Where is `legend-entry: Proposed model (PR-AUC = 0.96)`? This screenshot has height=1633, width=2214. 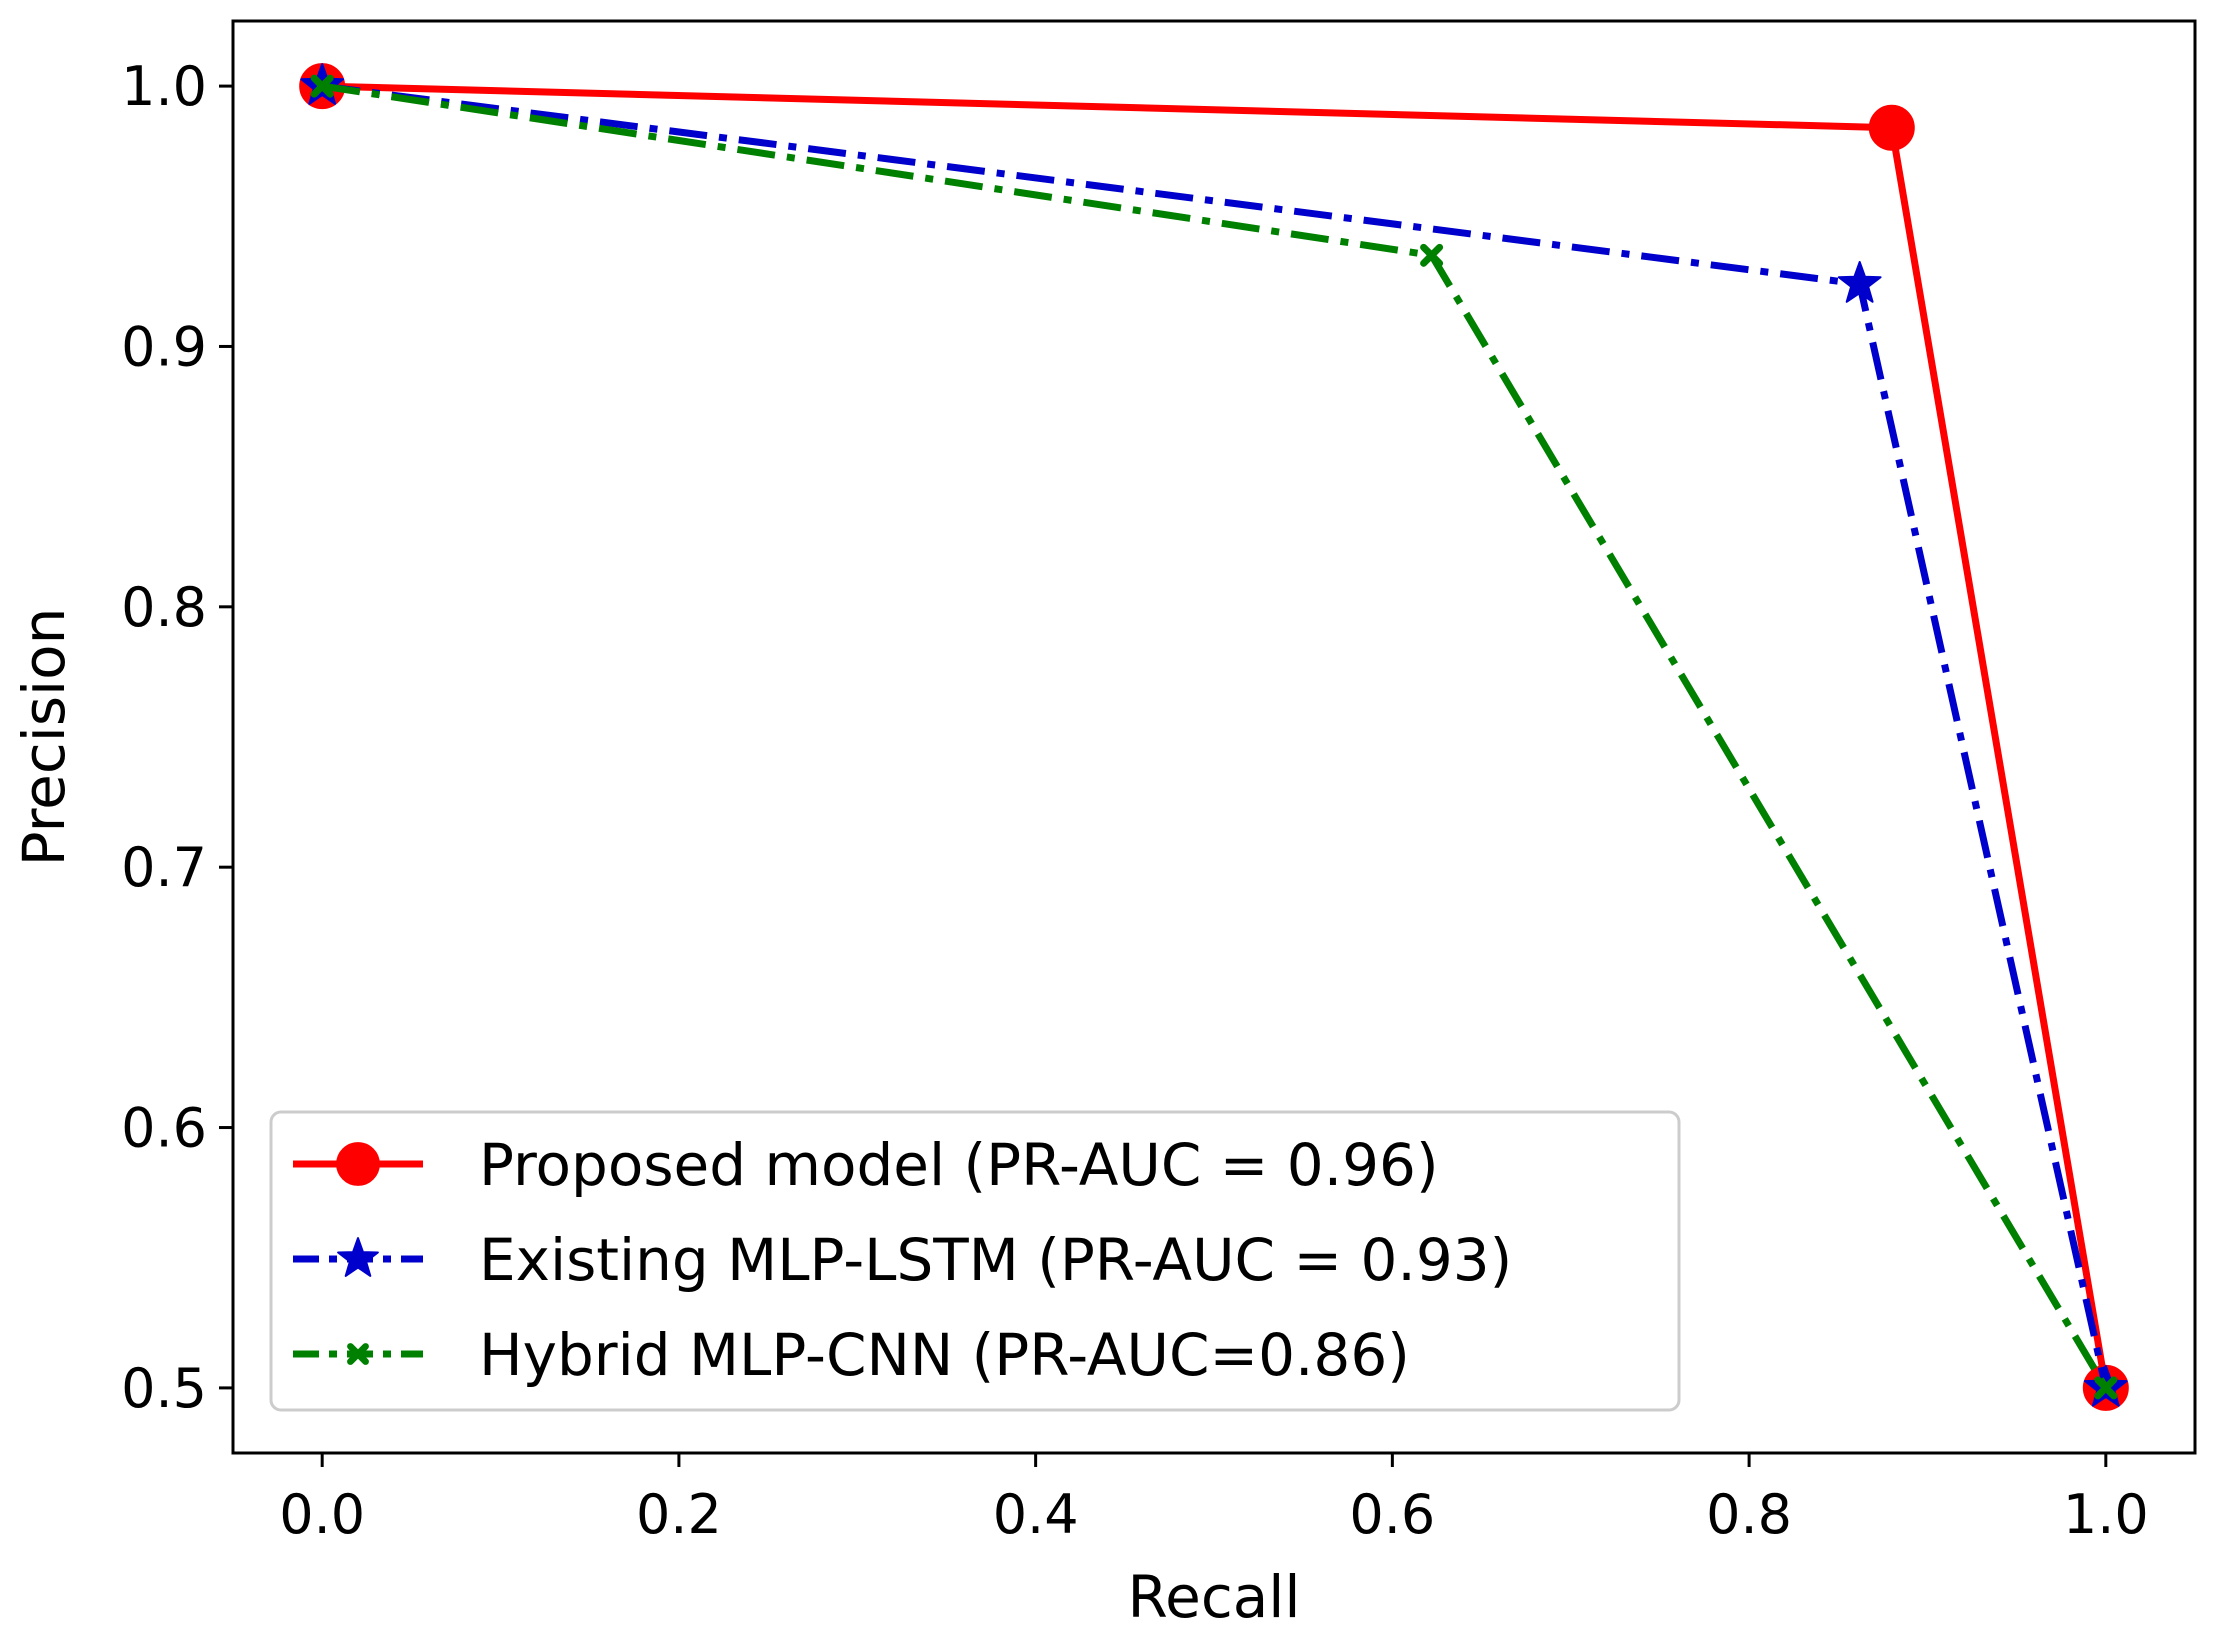 legend-entry: Proposed model (PR-AUC = 0.96) is located at coordinates (866, 1165).